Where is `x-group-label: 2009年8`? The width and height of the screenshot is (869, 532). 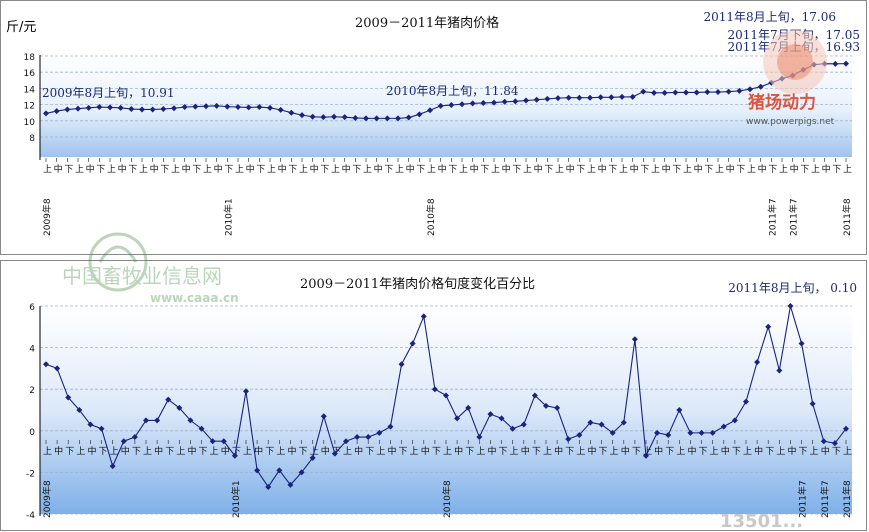
x-group-label: 2009年8 is located at coordinates (47, 217).